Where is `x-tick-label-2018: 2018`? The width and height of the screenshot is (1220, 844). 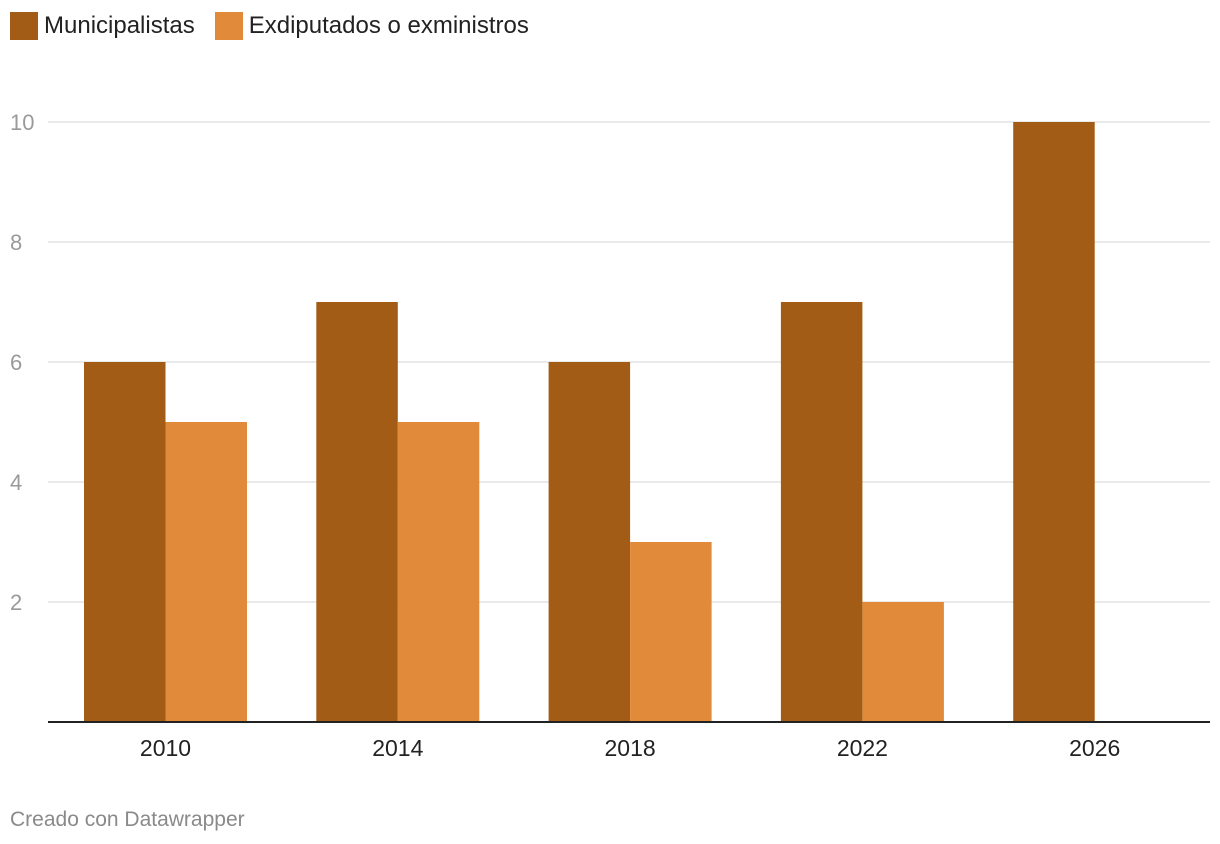
x-tick-label-2018: 2018 is located at coordinates (630, 748).